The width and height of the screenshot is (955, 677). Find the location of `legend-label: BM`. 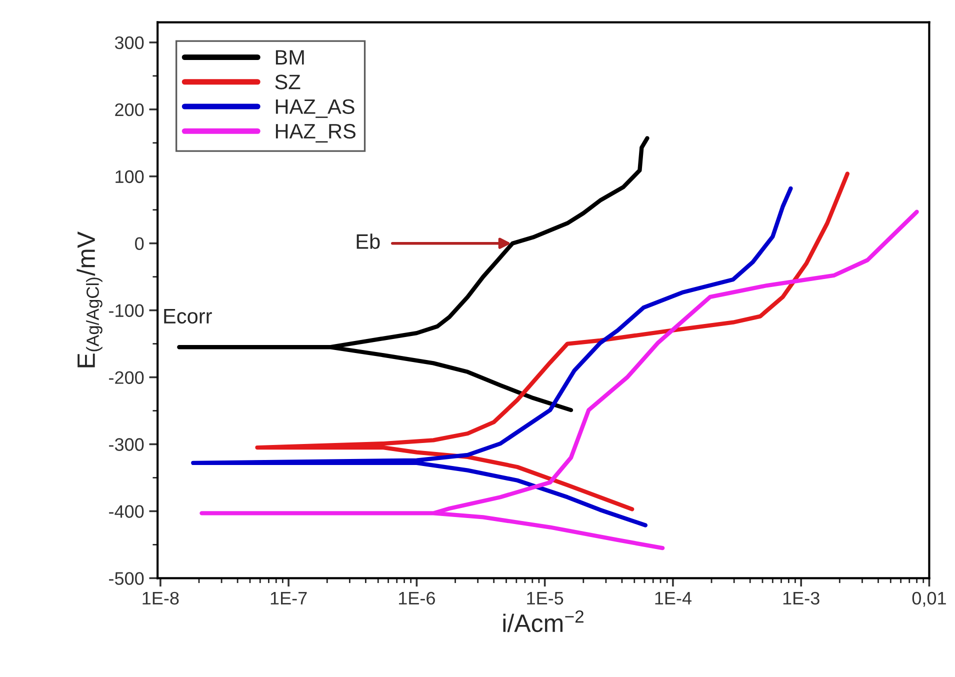

legend-label: BM is located at coordinates (290, 57).